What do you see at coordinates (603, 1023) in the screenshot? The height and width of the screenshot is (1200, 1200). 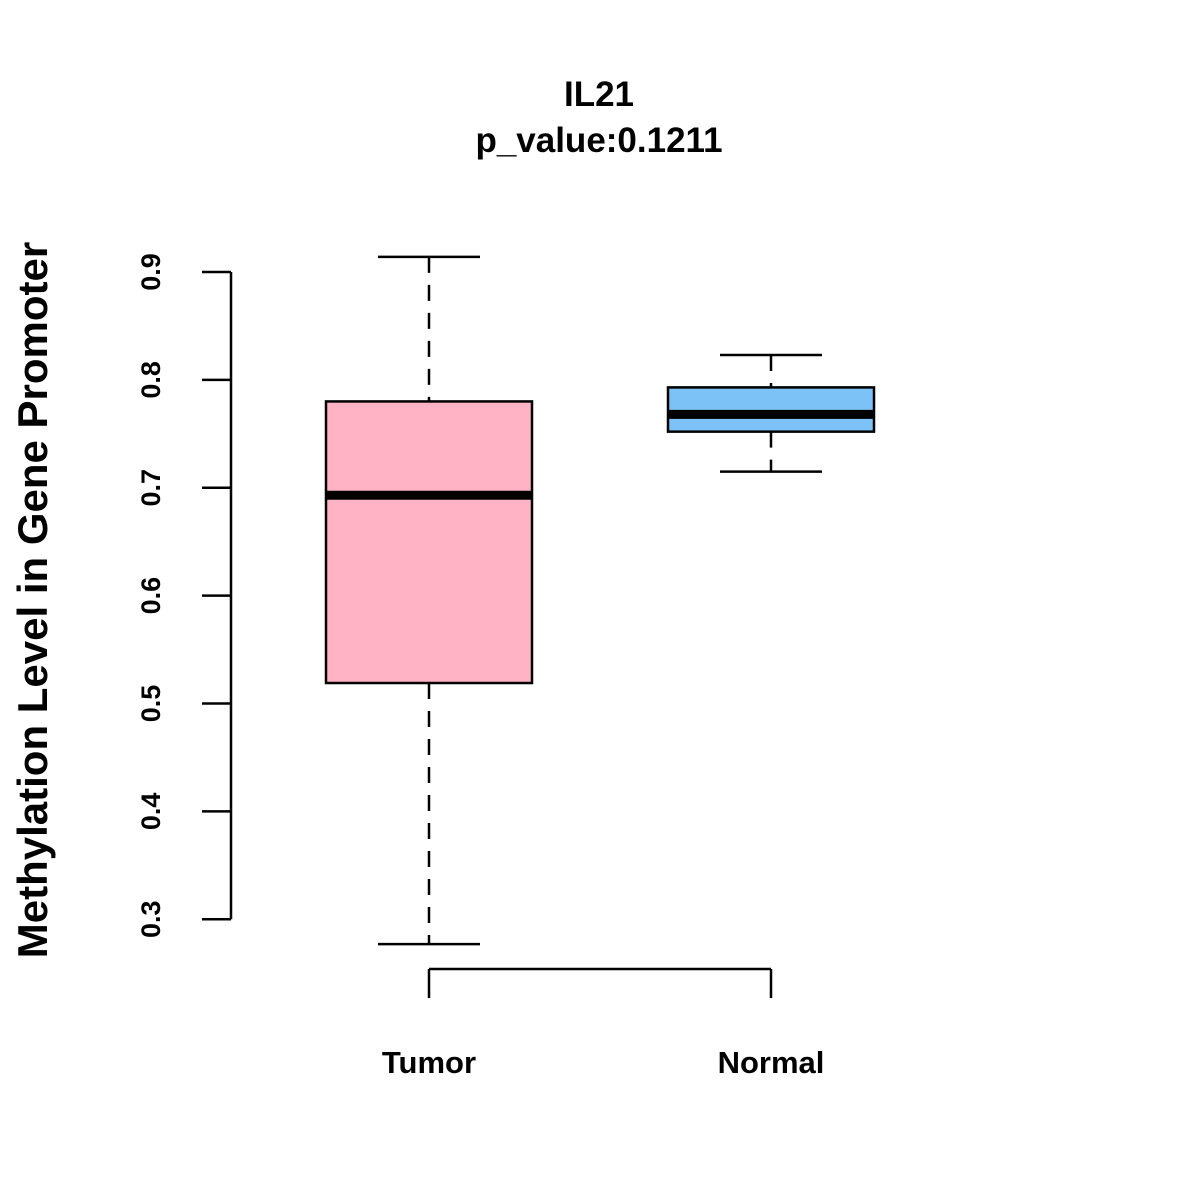 I see `x-axis: Tumor Normal` at bounding box center [603, 1023].